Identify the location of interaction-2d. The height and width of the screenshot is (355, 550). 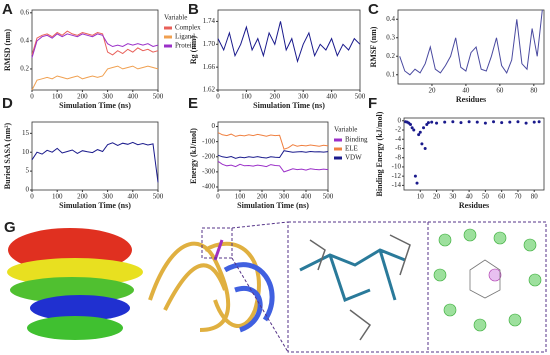
(495, 275).